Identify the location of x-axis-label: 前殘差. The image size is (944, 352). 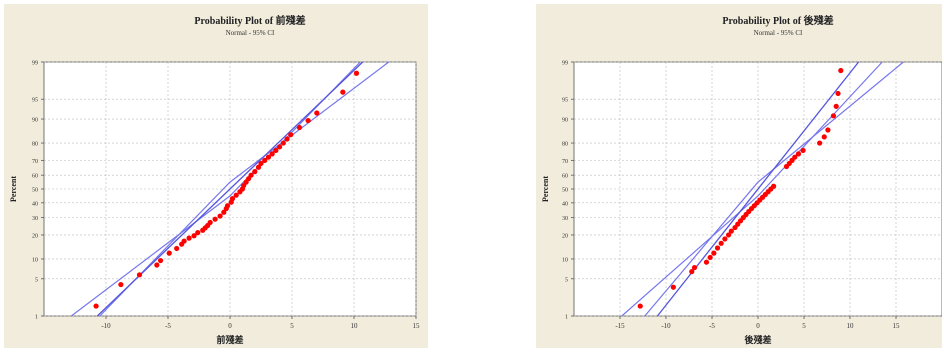
(229, 339).